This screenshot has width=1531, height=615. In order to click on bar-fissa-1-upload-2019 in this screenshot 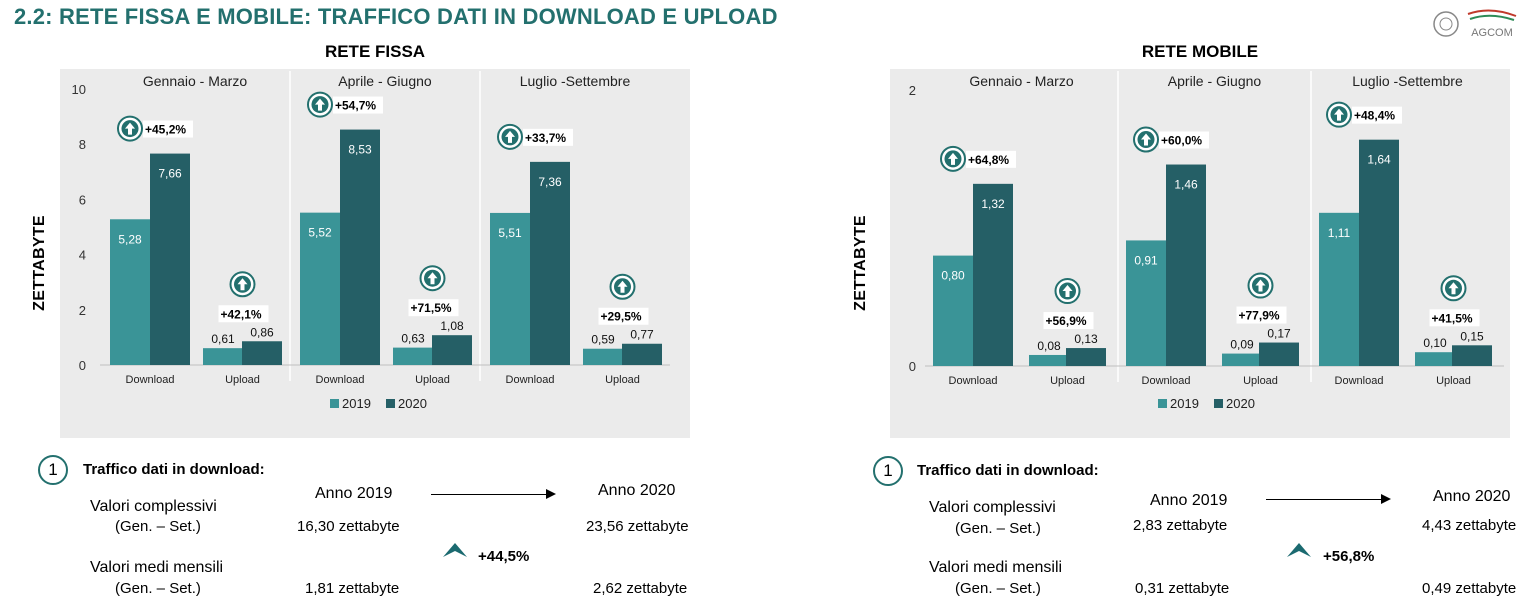, I will do `click(413, 356)`.